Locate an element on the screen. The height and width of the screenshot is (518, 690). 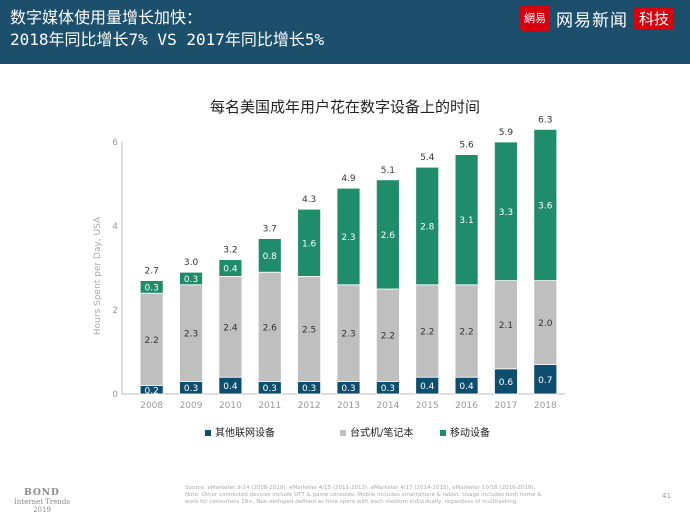
bar-total-label: 6.3 is located at coordinates (545, 120).